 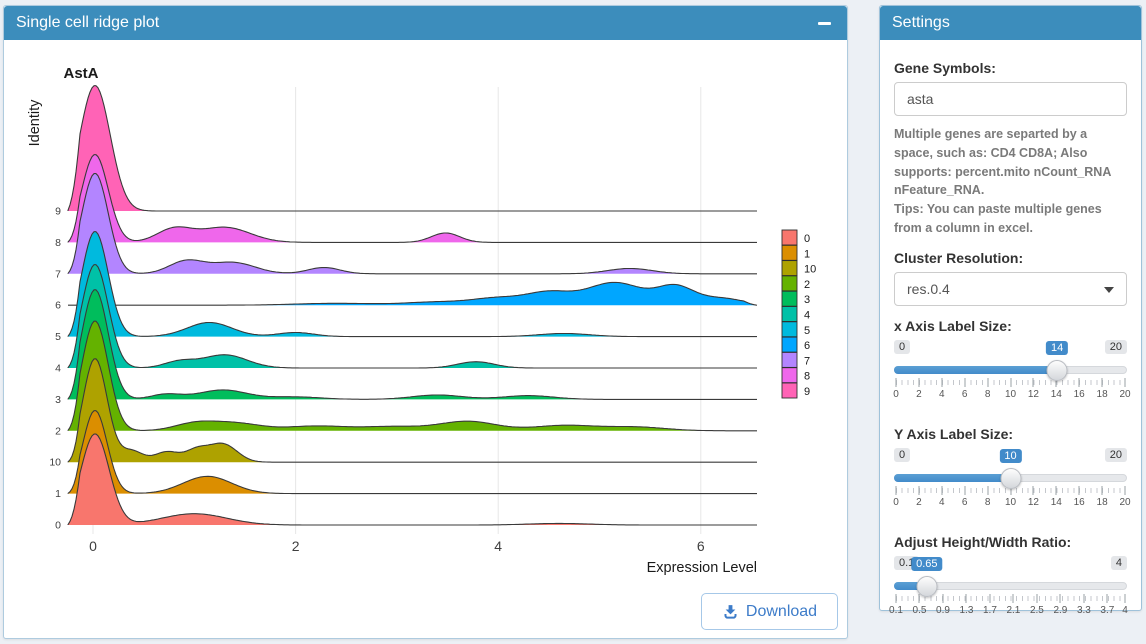 What do you see at coordinates (730, 612) in the screenshot?
I see `download-icon` at bounding box center [730, 612].